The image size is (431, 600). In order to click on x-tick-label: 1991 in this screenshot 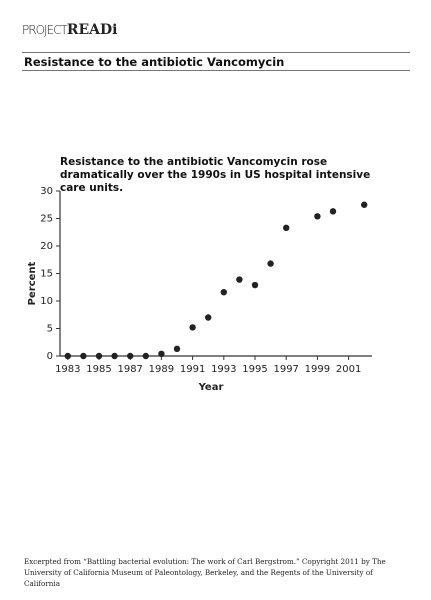, I will do `click(192, 369)`.